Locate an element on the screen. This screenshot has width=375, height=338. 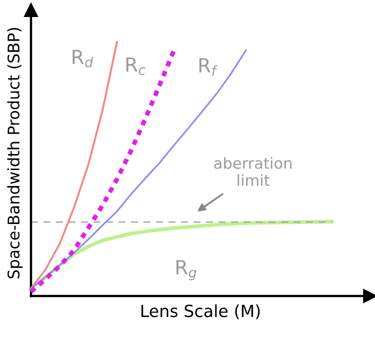
series-label: R$_{d}$ is located at coordinates (83, 59).